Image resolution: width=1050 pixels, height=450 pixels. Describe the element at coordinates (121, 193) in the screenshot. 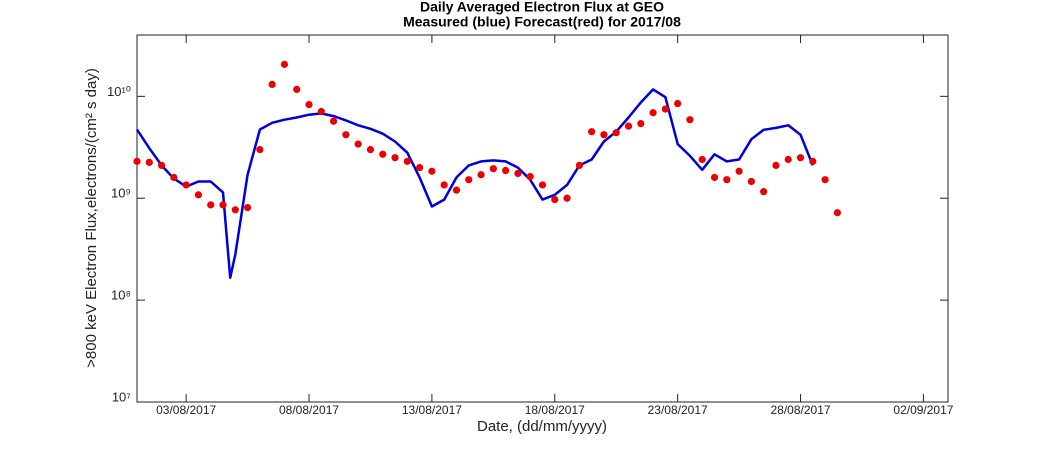

I see `y-tick-label: 10⁹` at that location.